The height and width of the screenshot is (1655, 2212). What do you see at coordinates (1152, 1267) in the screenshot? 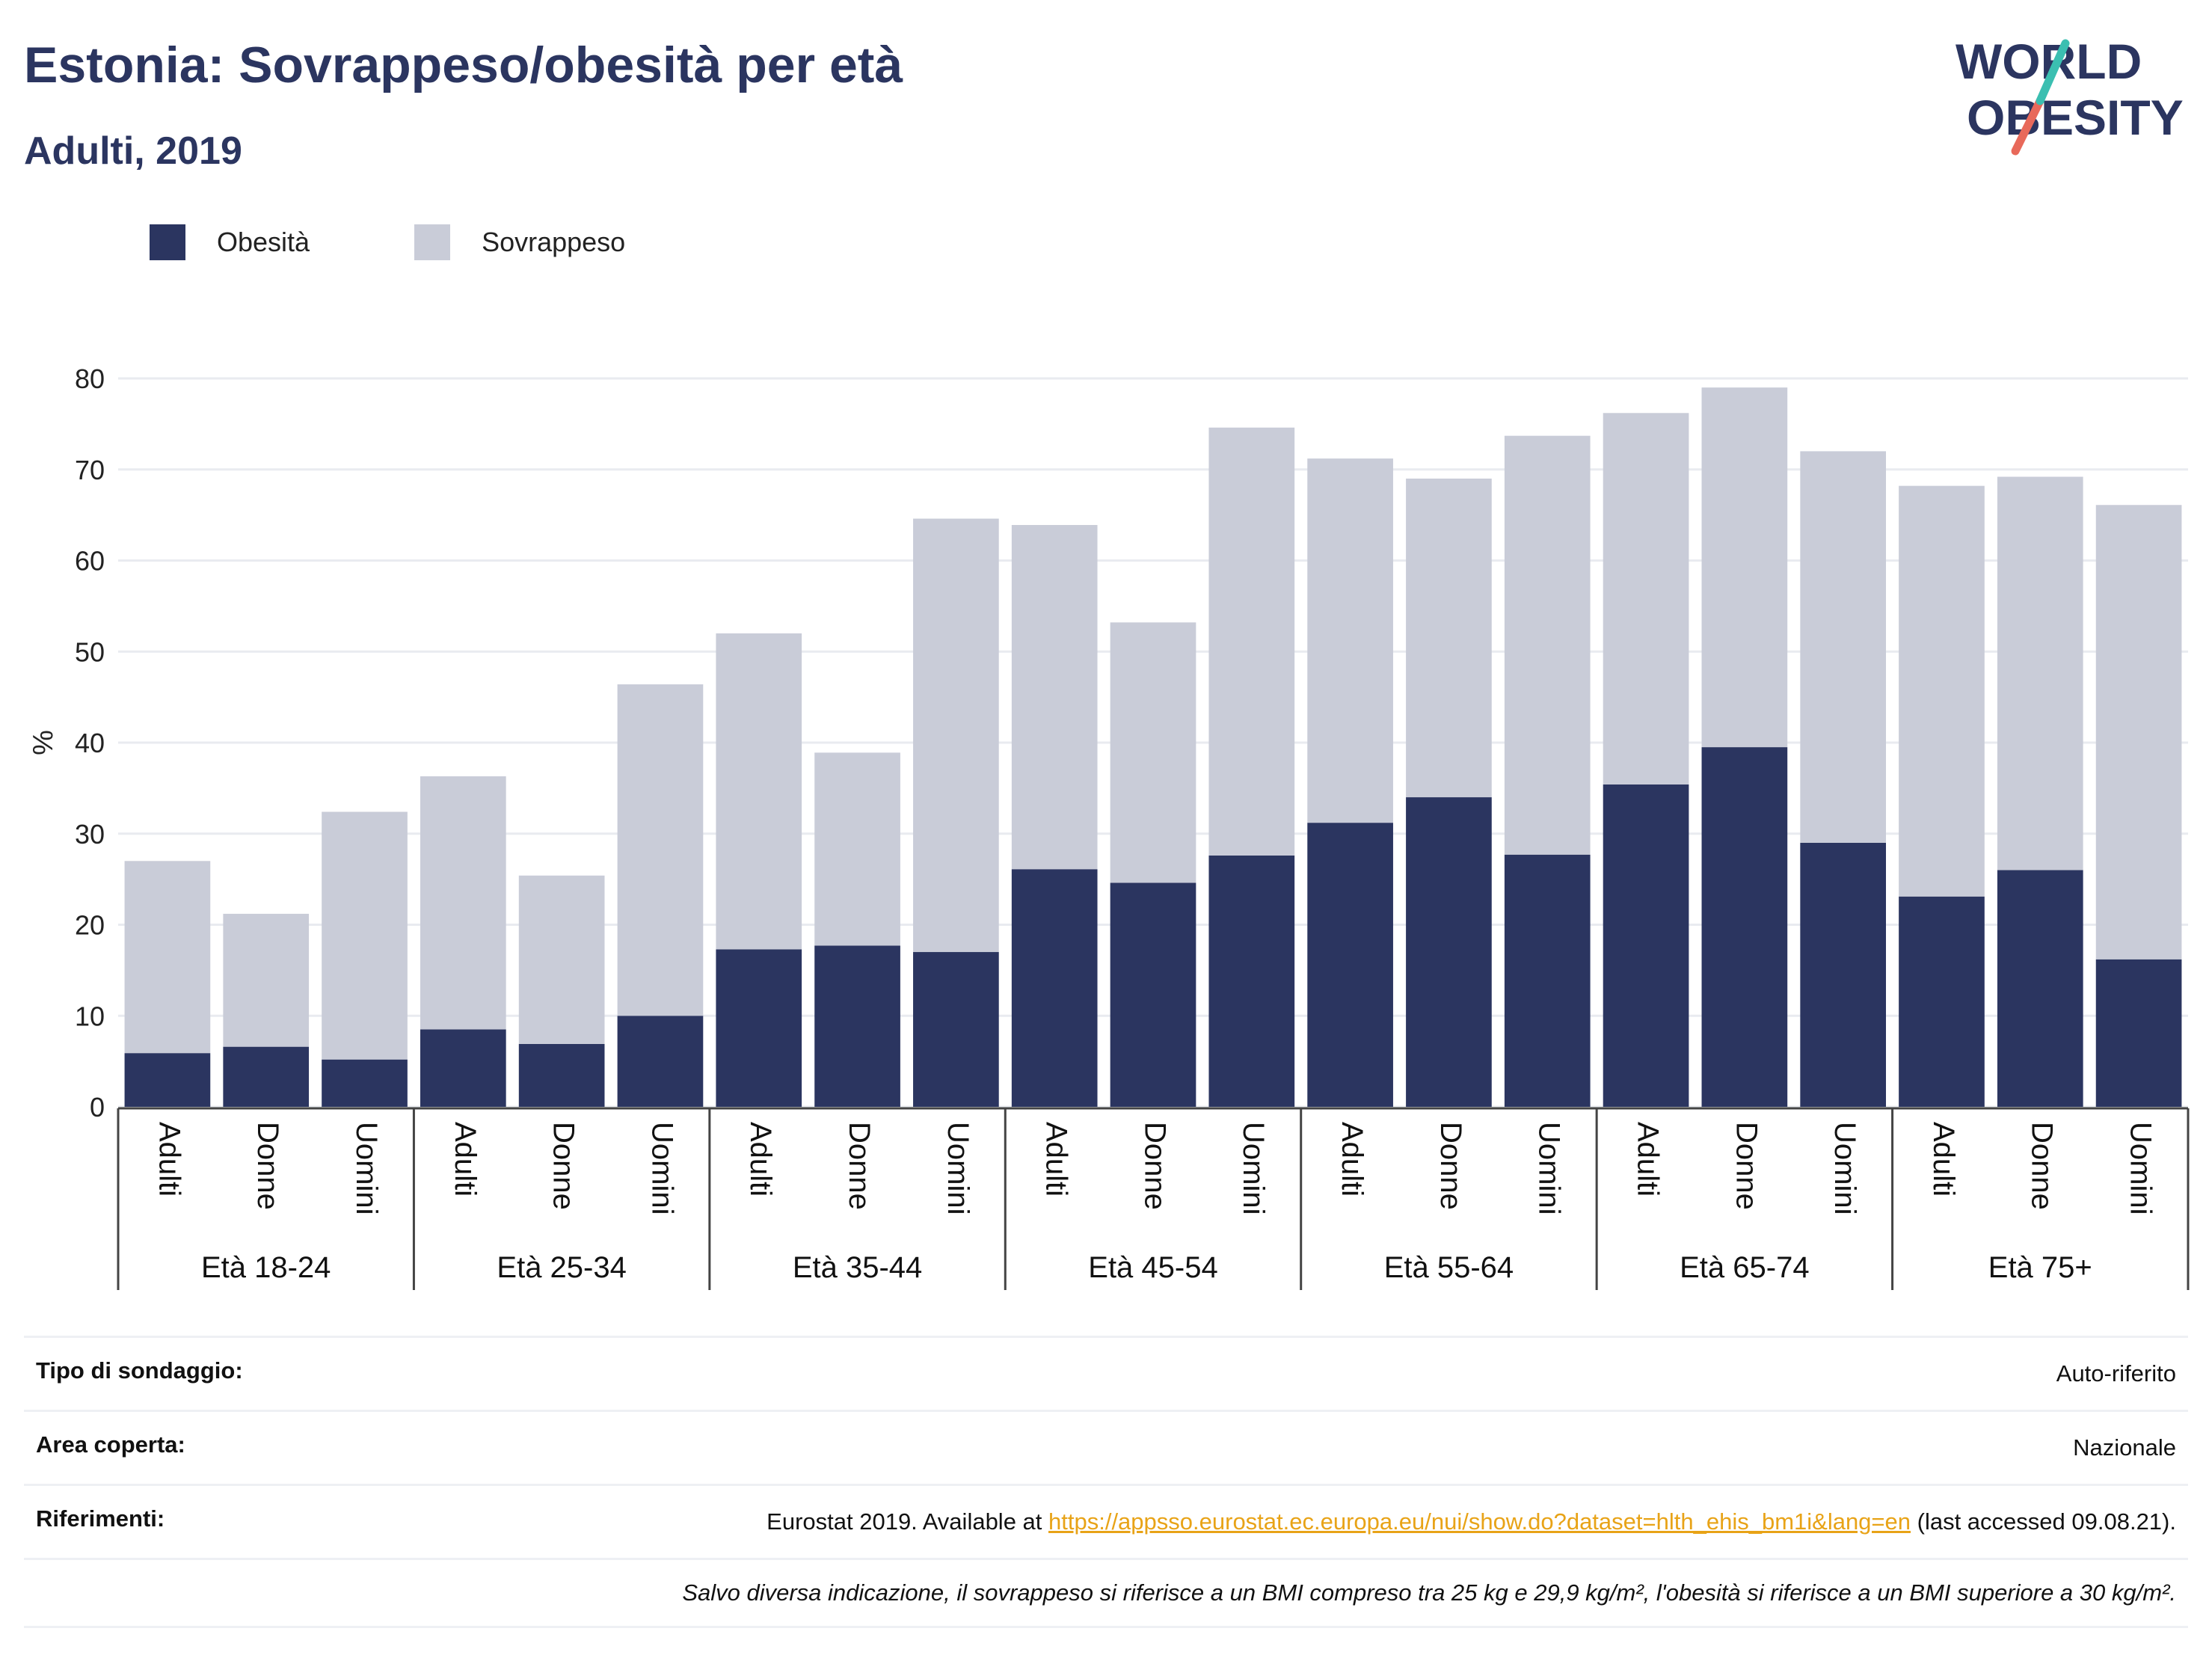
I see `x-group-label: Età 45-54` at bounding box center [1152, 1267].